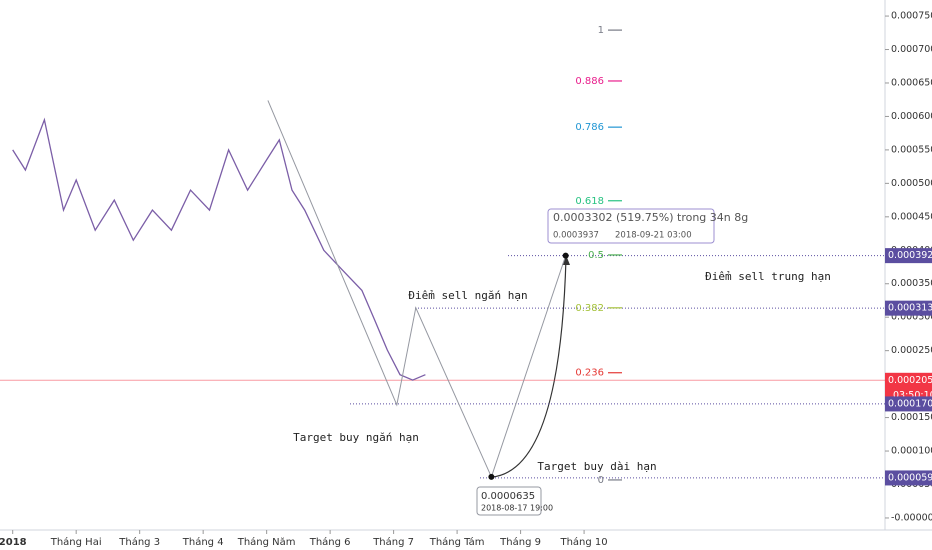 The height and width of the screenshot is (550, 932). Describe the element at coordinates (467, 295) in the screenshot. I see `annotation: Điểm sell ngắn hạn` at that location.